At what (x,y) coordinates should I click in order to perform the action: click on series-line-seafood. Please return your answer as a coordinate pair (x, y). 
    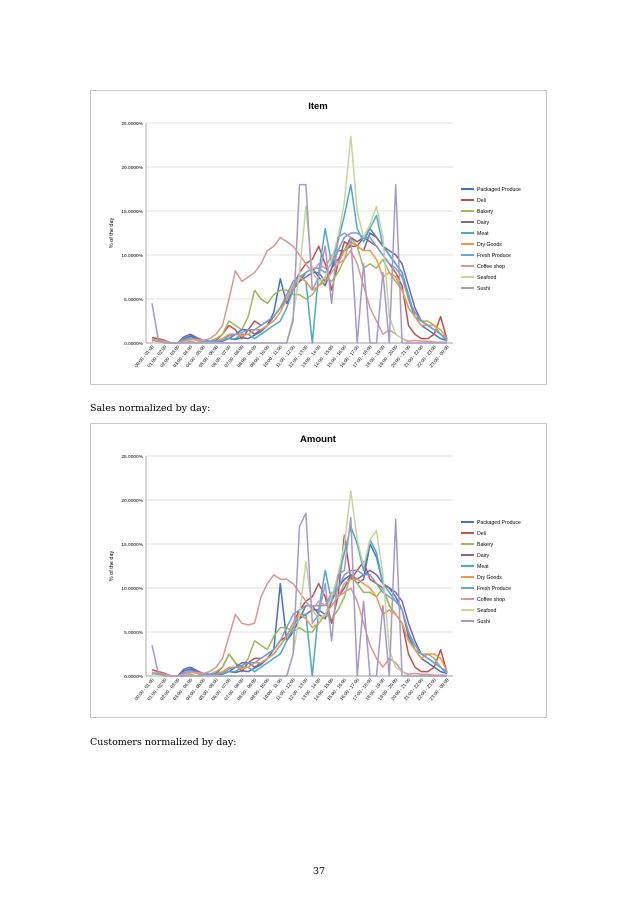
    Looking at the image, I should click on (299, 583).